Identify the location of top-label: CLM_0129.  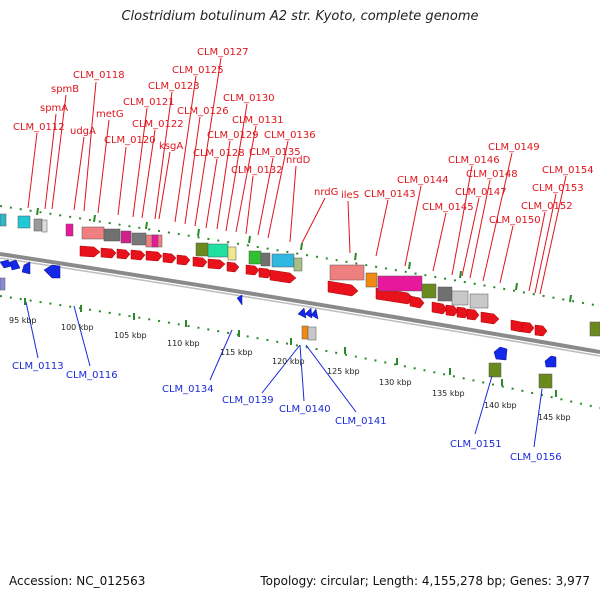
(233, 135).